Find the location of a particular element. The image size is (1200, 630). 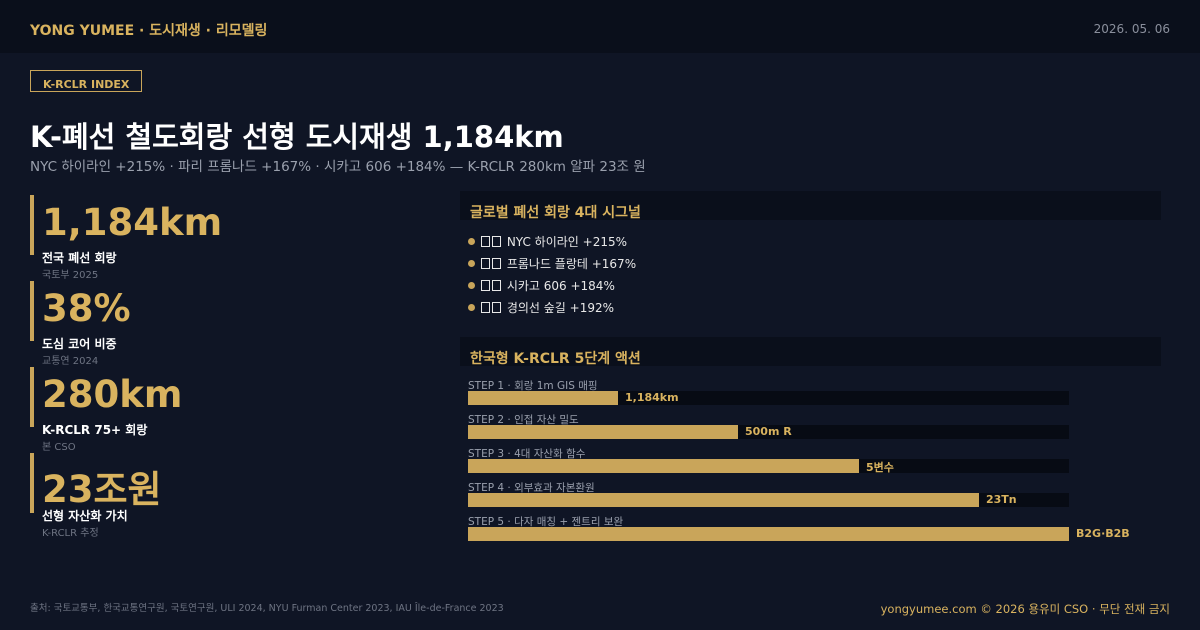

step-value: 500m R is located at coordinates (768, 431).